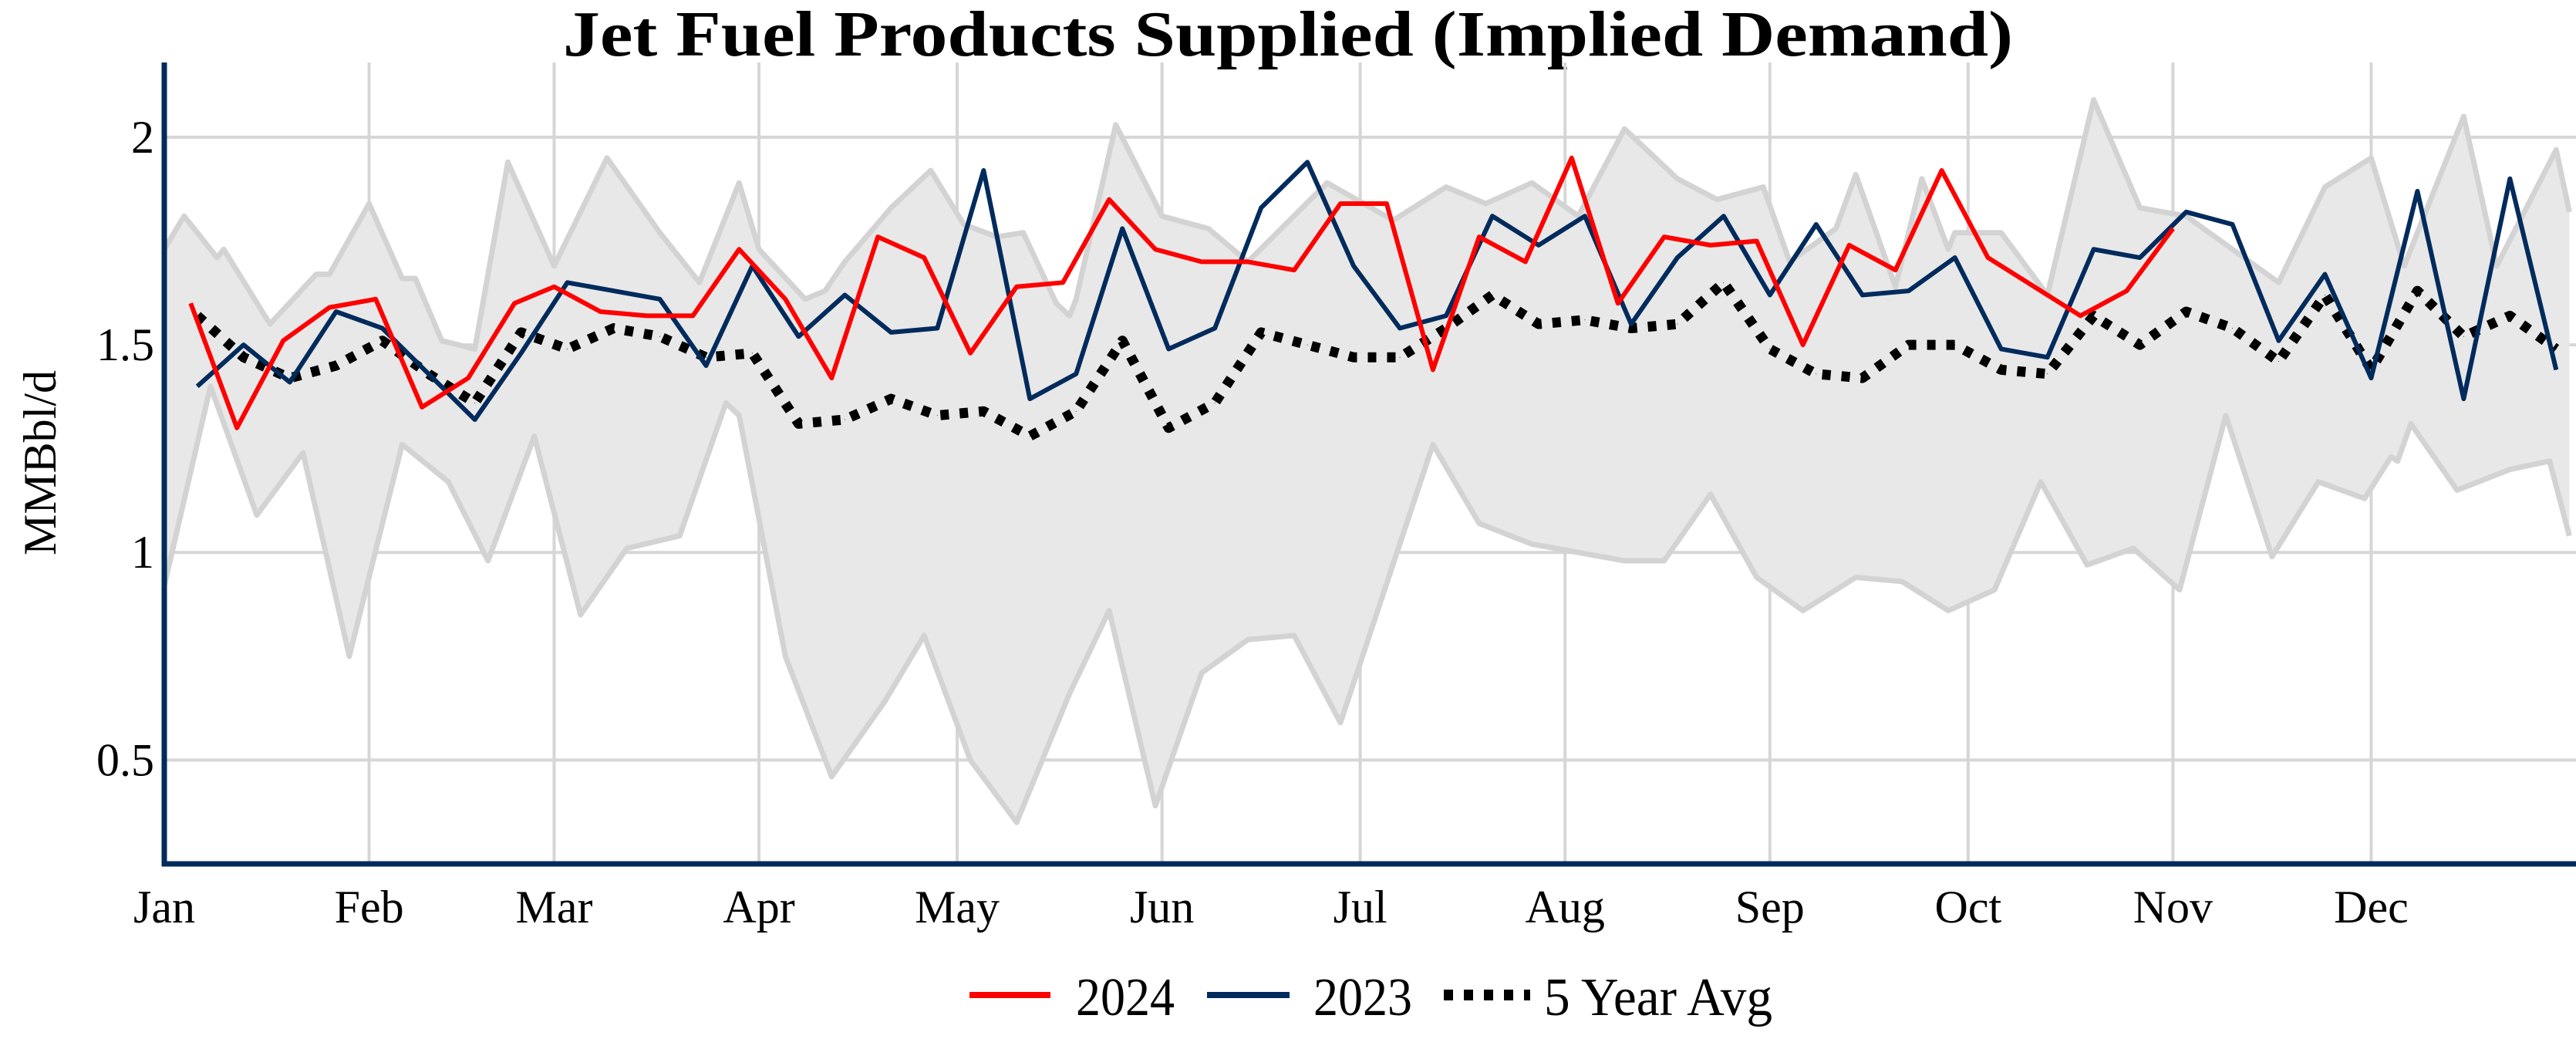 Image resolution: width=2576 pixels, height=1049 pixels. Describe the element at coordinates (1658, 998) in the screenshot. I see `legend-label-5-year-avg: 5 Year Avg` at that location.